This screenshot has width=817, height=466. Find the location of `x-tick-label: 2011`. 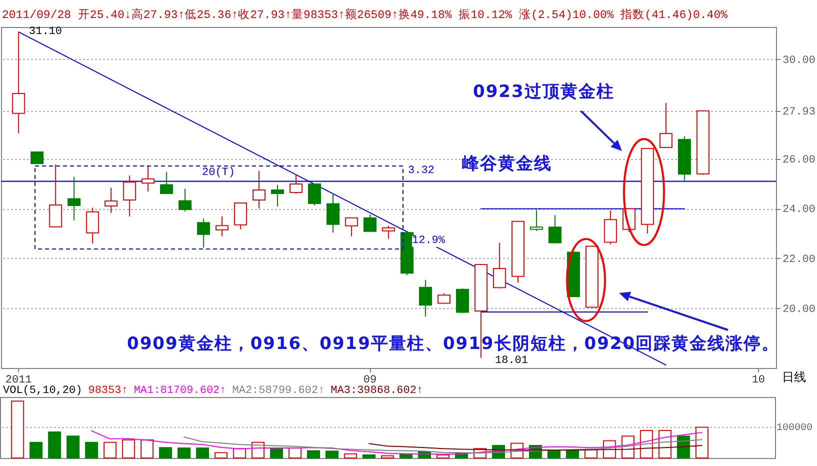

x-tick-label: 2011 is located at coordinates (18, 380).